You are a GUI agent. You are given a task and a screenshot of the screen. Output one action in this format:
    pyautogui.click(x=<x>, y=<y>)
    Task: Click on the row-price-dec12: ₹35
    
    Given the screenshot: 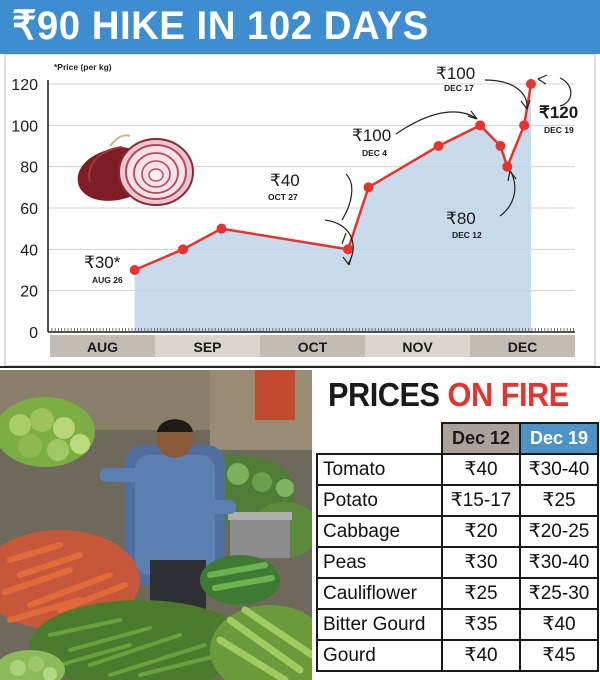 What is the action you would take?
    pyautogui.click(x=481, y=624)
    